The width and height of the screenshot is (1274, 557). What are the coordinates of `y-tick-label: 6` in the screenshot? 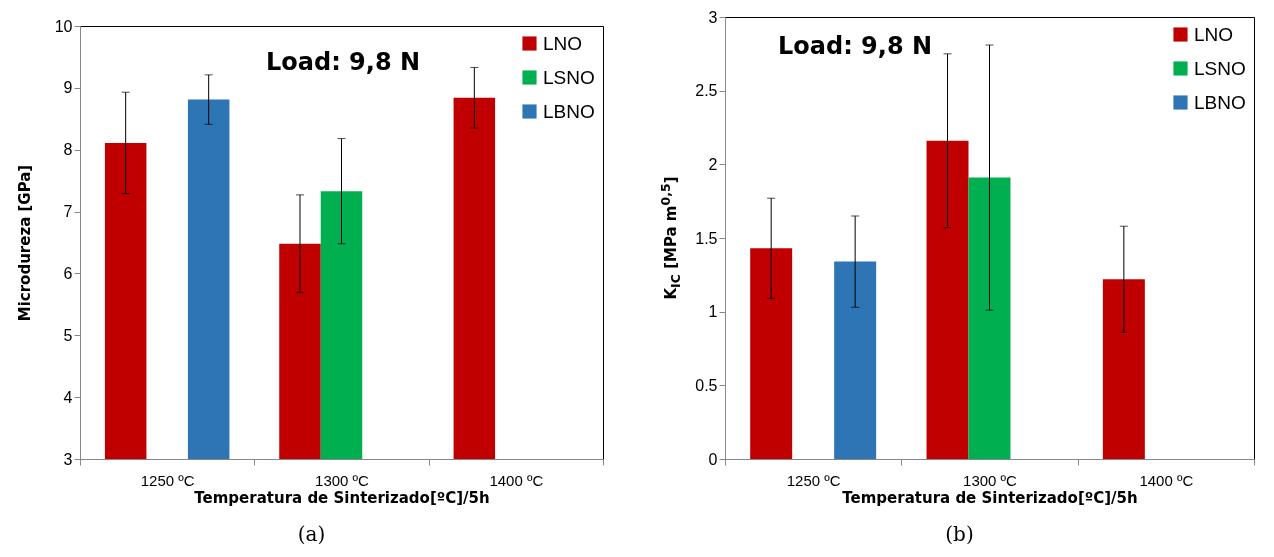 It's located at (68, 273).